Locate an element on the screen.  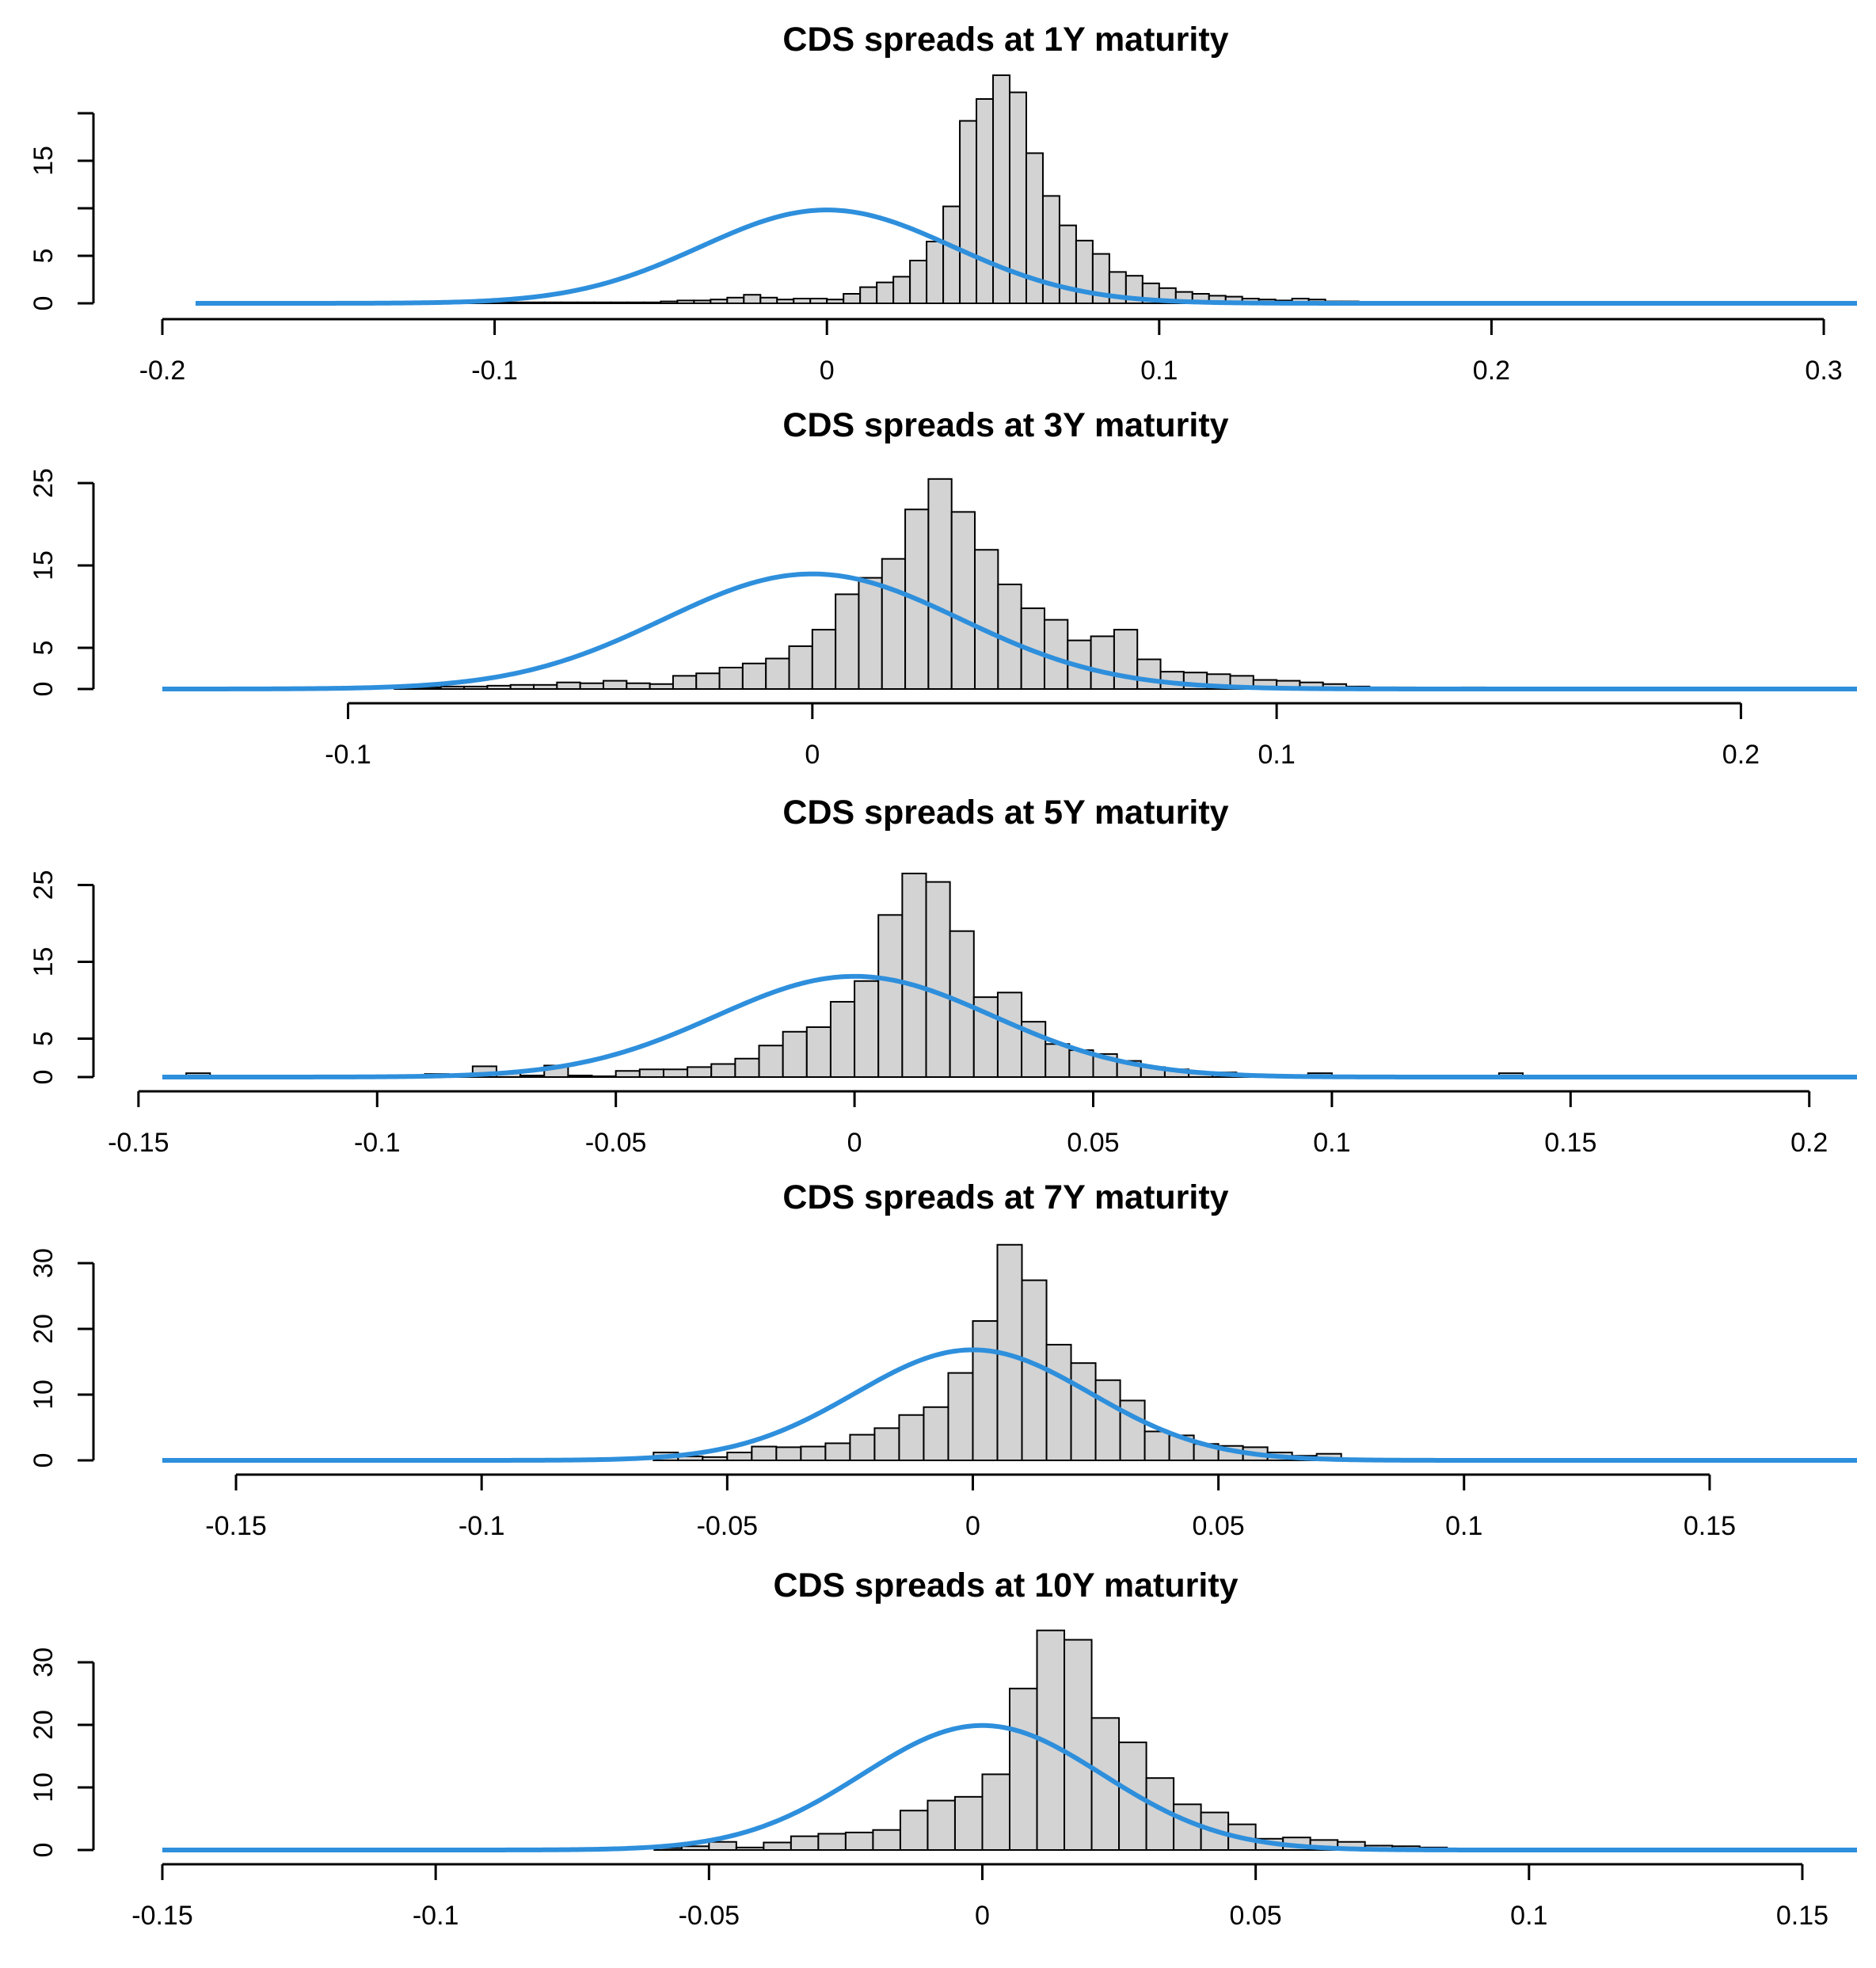
y-tick-label: 30 is located at coordinates (44, 1263).